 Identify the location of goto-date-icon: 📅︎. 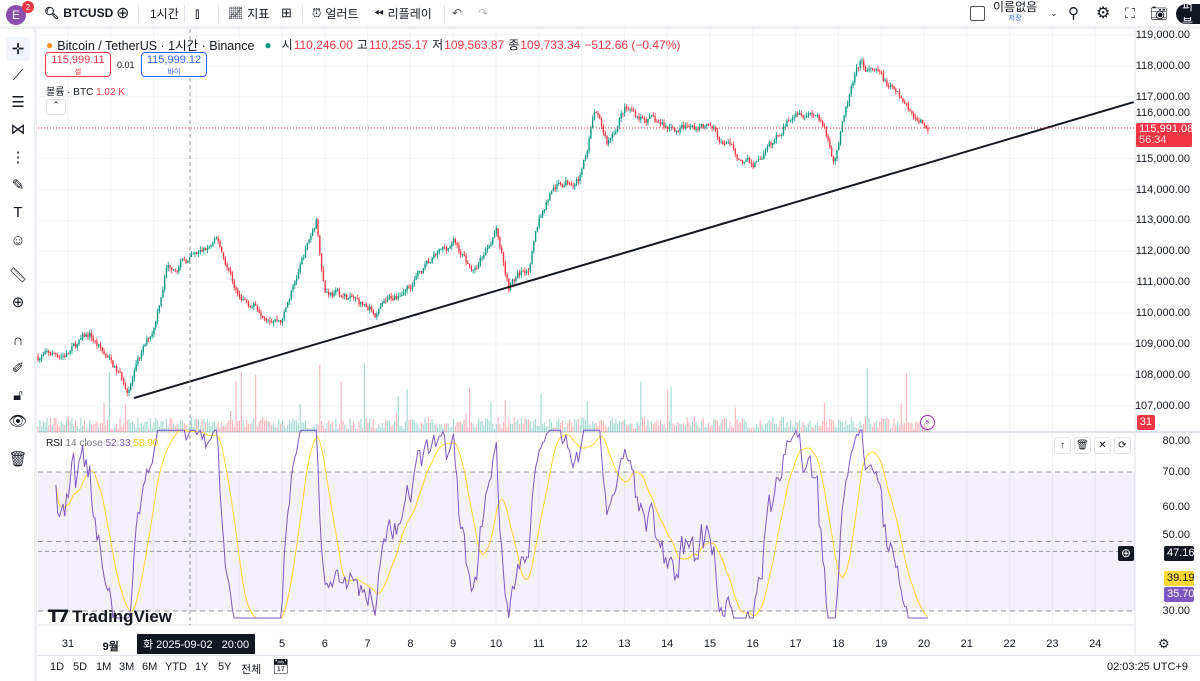
(281, 666).